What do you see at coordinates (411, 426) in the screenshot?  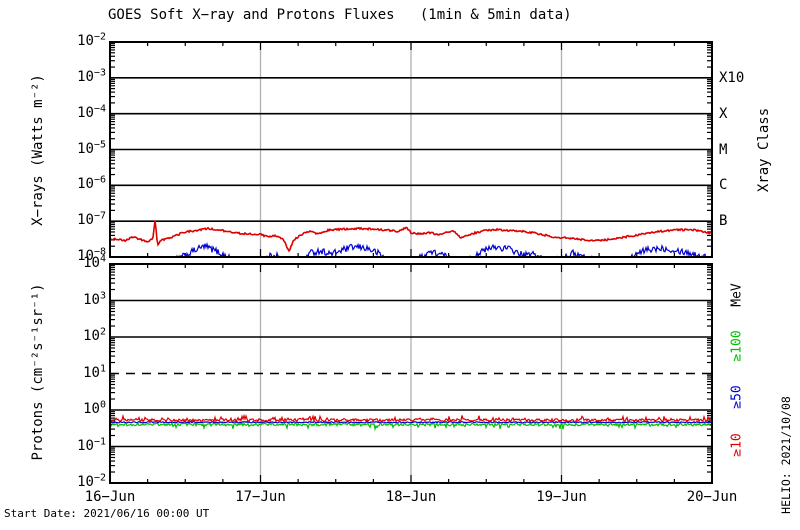 I see `protons-ge100mev-series` at bounding box center [411, 426].